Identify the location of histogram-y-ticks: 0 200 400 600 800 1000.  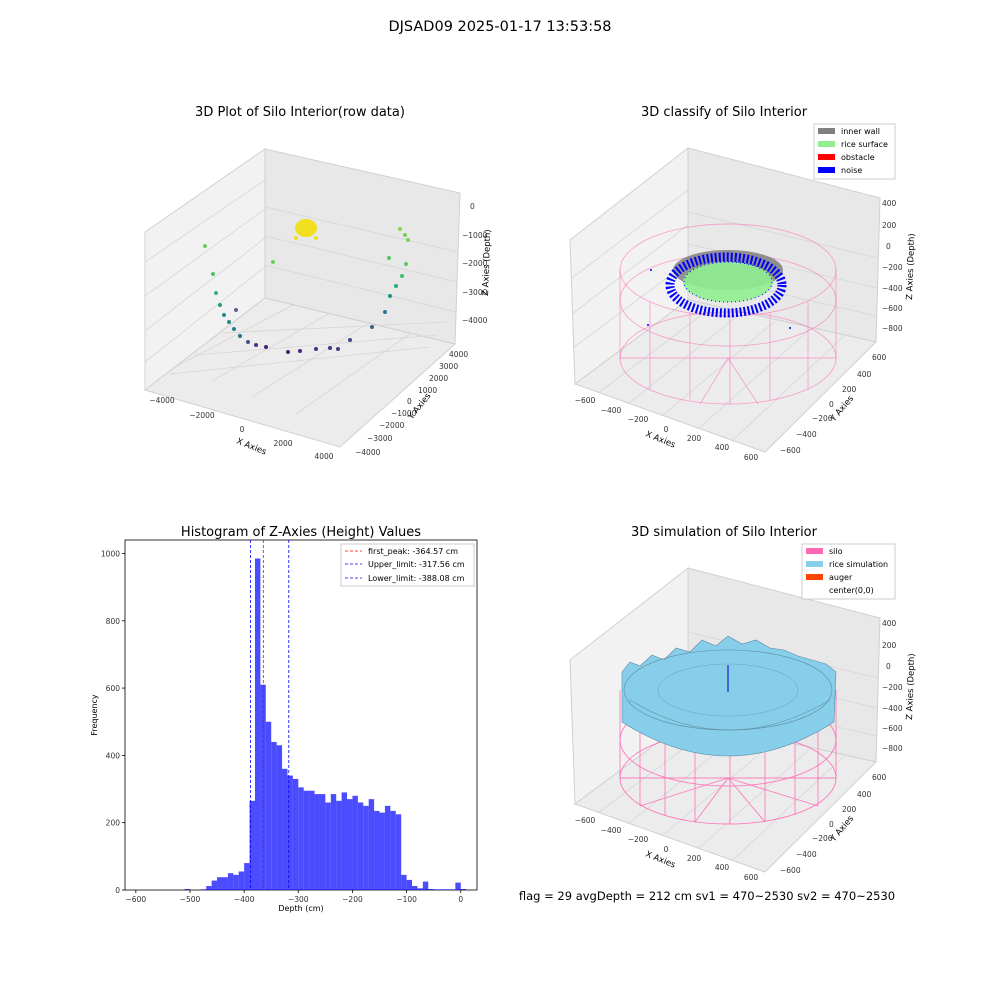
(113, 722).